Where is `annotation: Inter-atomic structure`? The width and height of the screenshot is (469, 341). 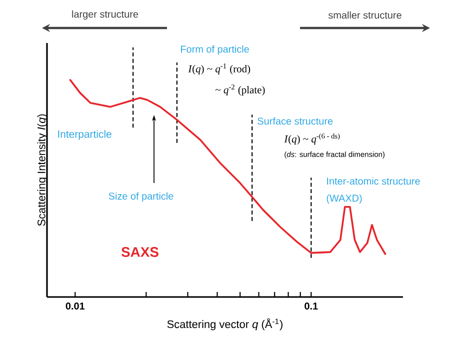
annotation: Inter-atomic structure is located at coordinates (373, 181).